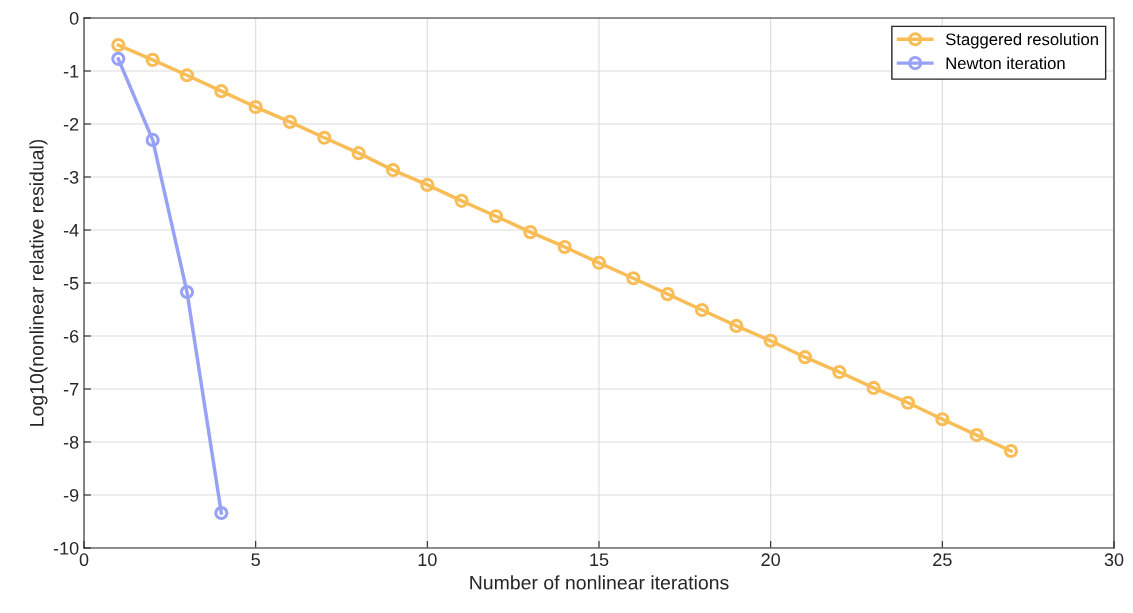 This screenshot has height=613, width=1133. What do you see at coordinates (599, 560) in the screenshot?
I see `x-tick-label: 15` at bounding box center [599, 560].